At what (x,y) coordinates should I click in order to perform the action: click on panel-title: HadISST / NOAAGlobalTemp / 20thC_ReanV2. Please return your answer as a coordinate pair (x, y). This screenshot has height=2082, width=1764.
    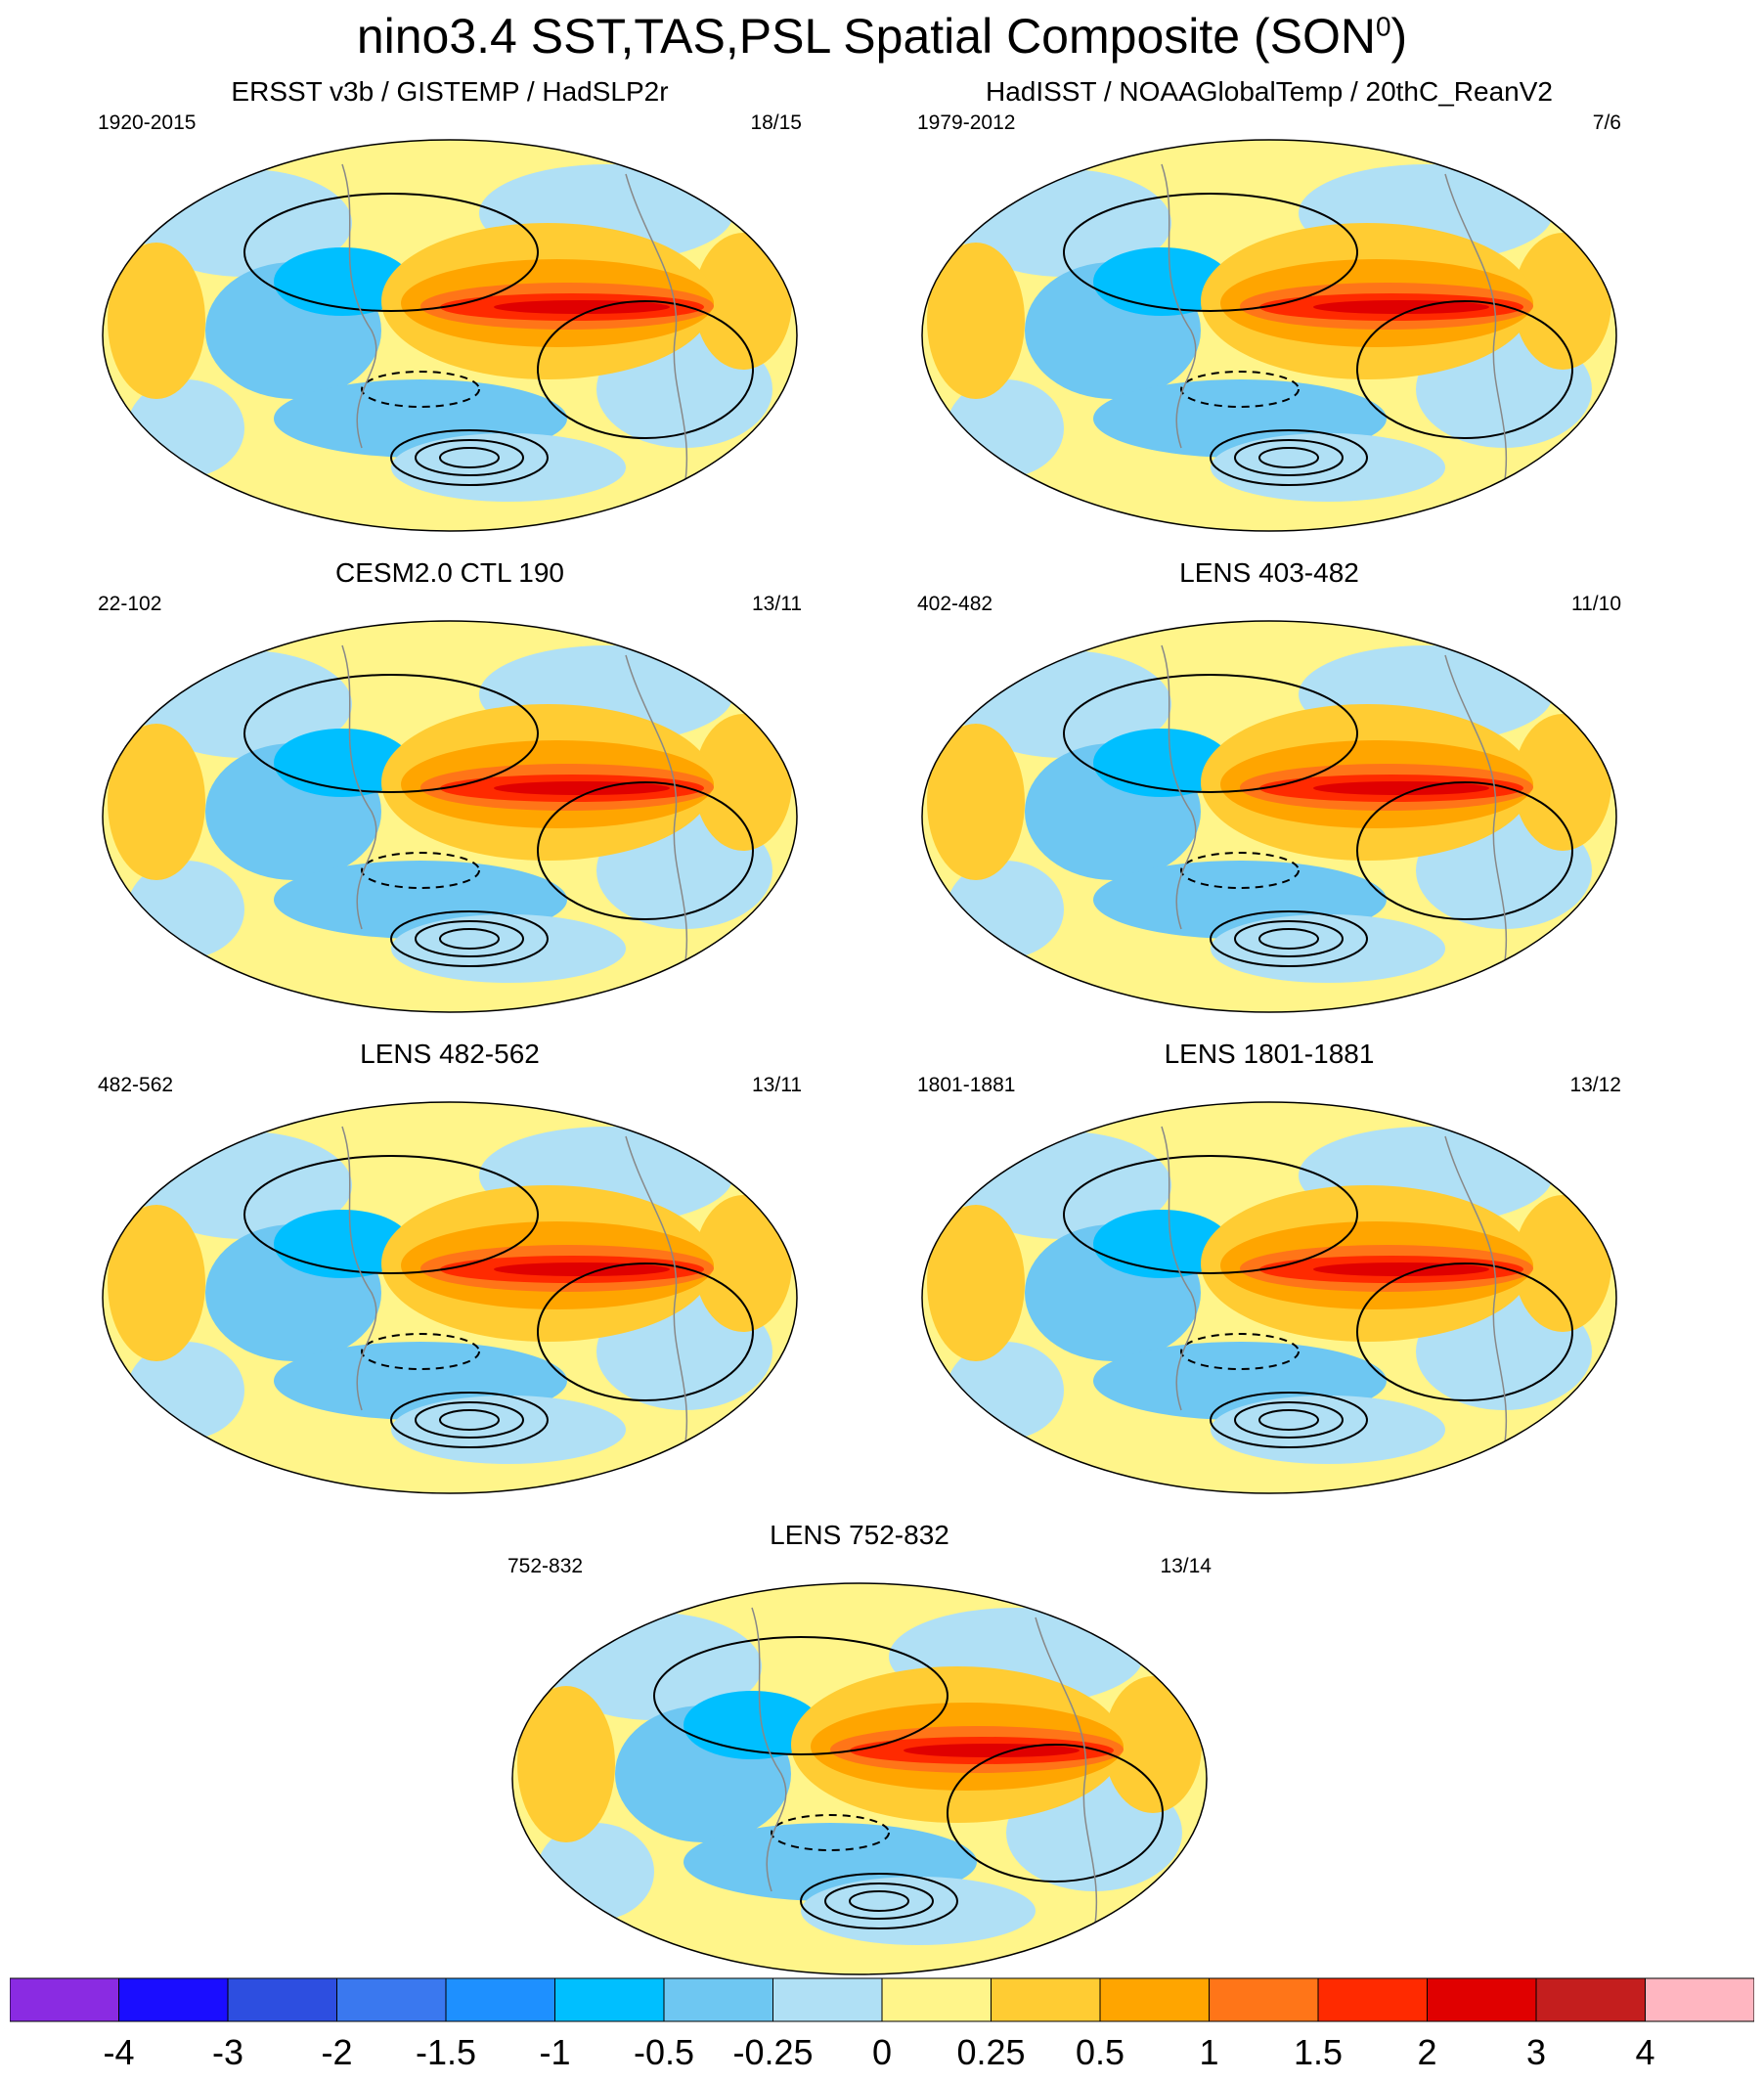
    Looking at the image, I should click on (1269, 91).